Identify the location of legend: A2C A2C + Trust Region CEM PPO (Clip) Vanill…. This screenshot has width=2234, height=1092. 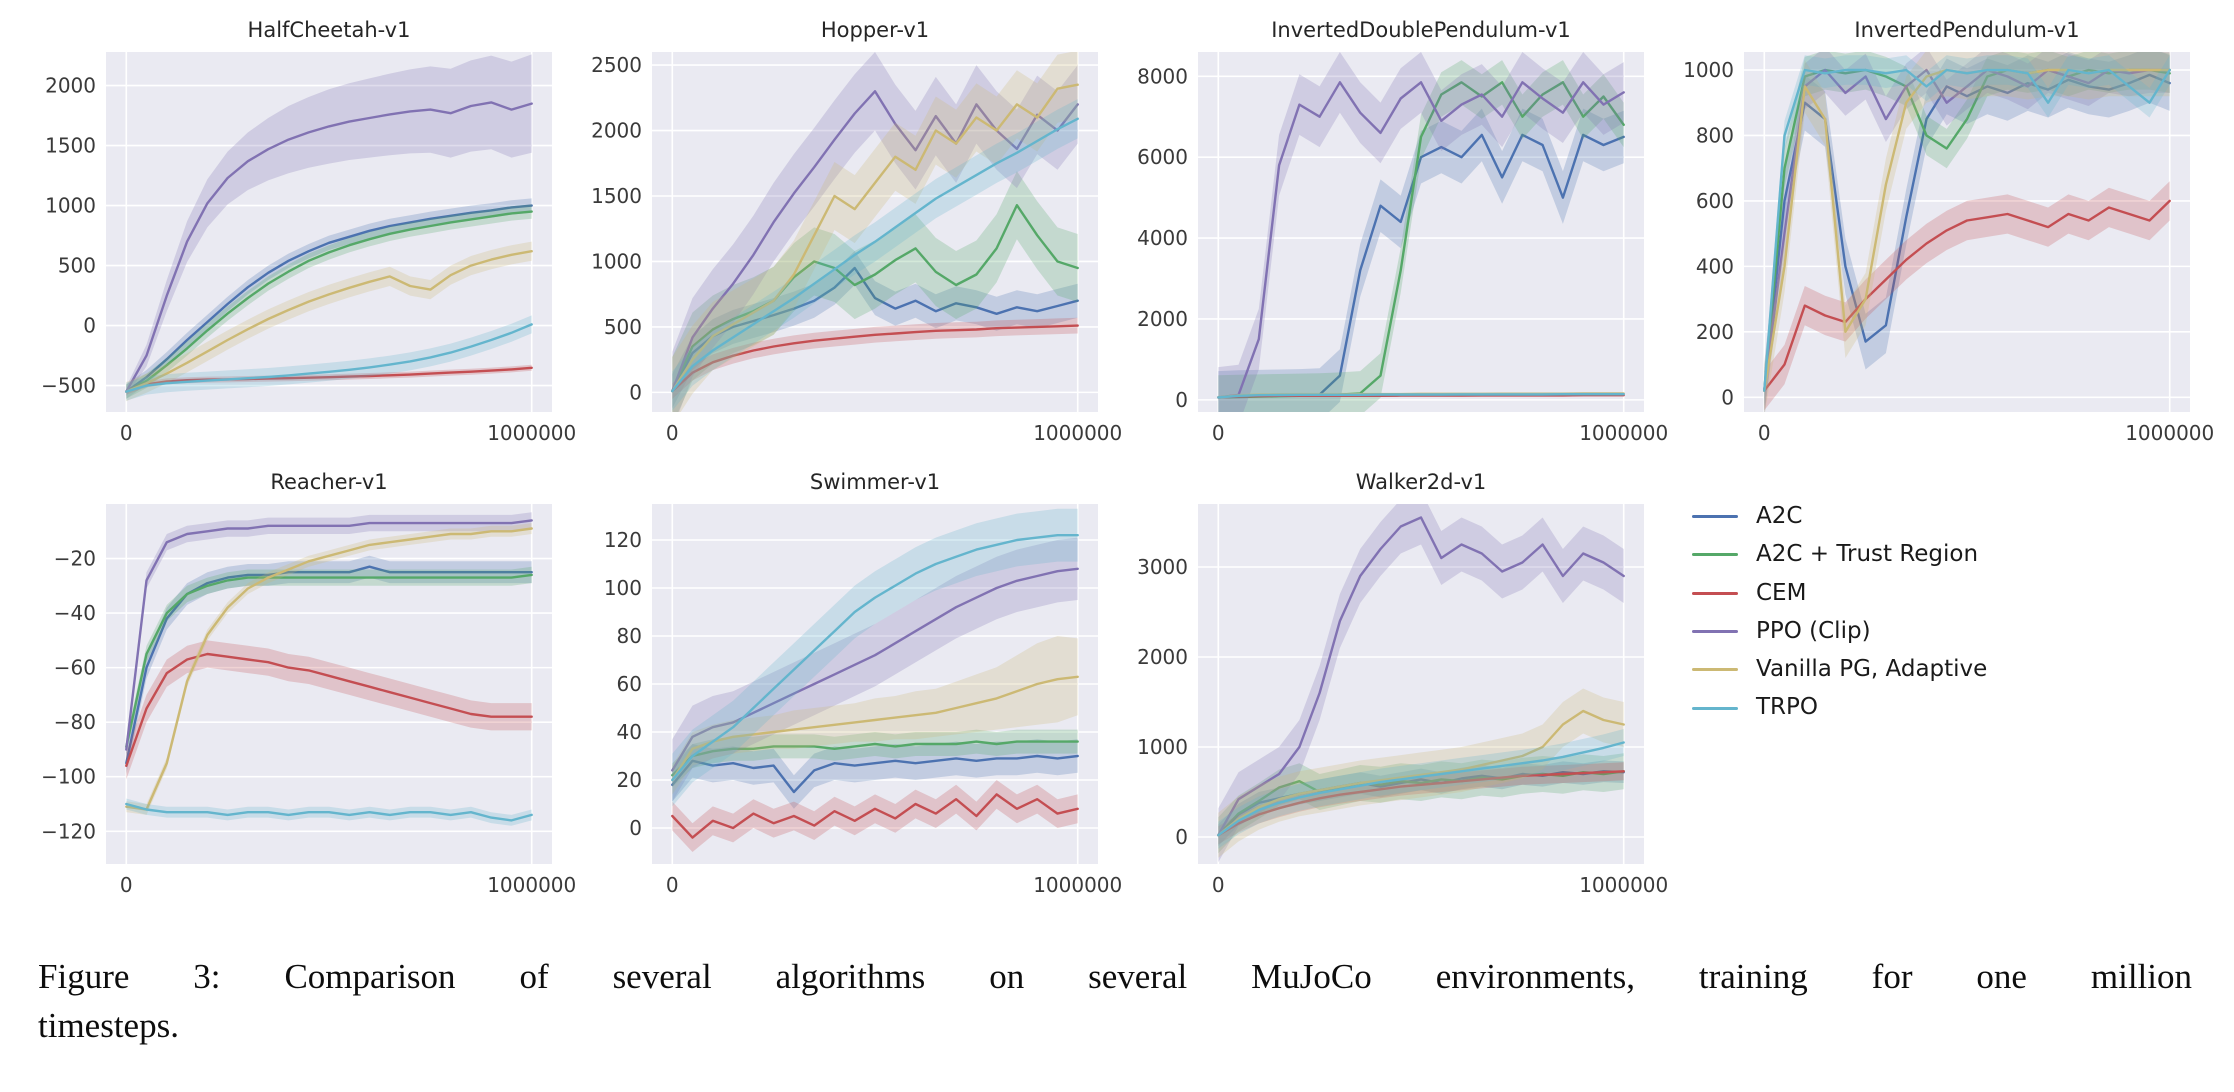
(1939, 690).